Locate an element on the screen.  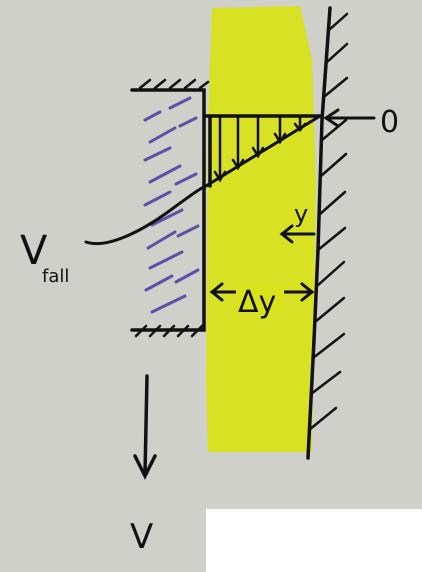
profile-arrows is located at coordinates (260, 148).